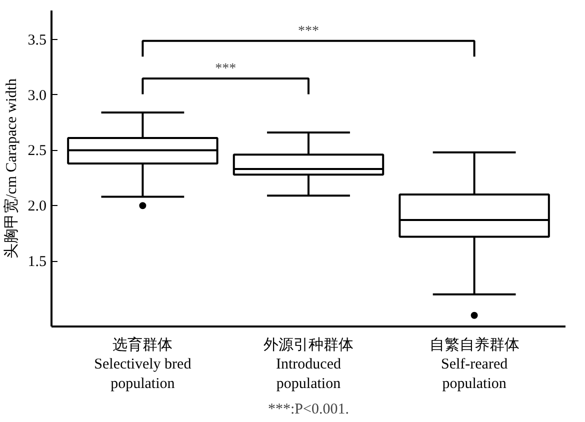 The width and height of the screenshot is (585, 422). What do you see at coordinates (474, 364) in the screenshot?
I see `x-tick-label: 自繁自养群体 Self-reared population` at bounding box center [474, 364].